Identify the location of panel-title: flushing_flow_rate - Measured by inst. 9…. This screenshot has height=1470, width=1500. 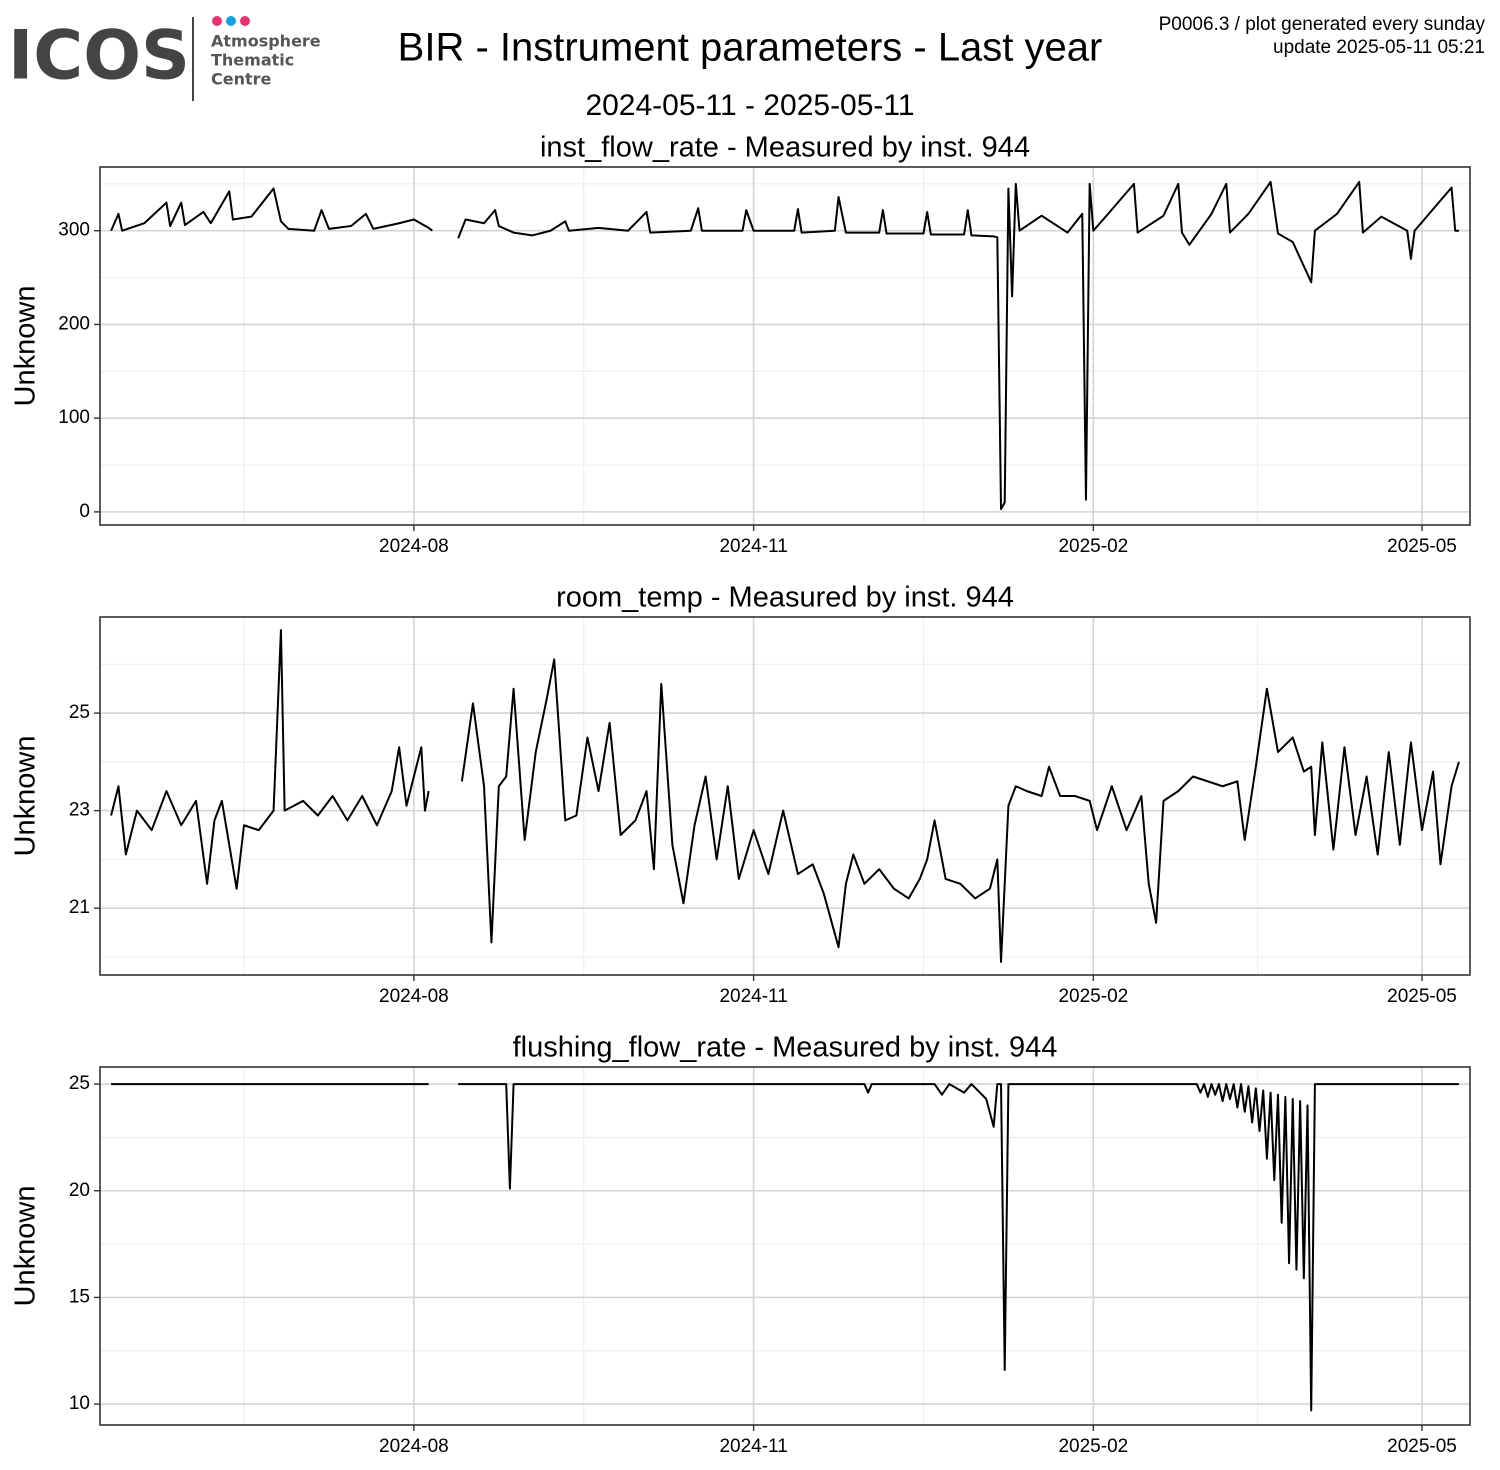
(785, 1048).